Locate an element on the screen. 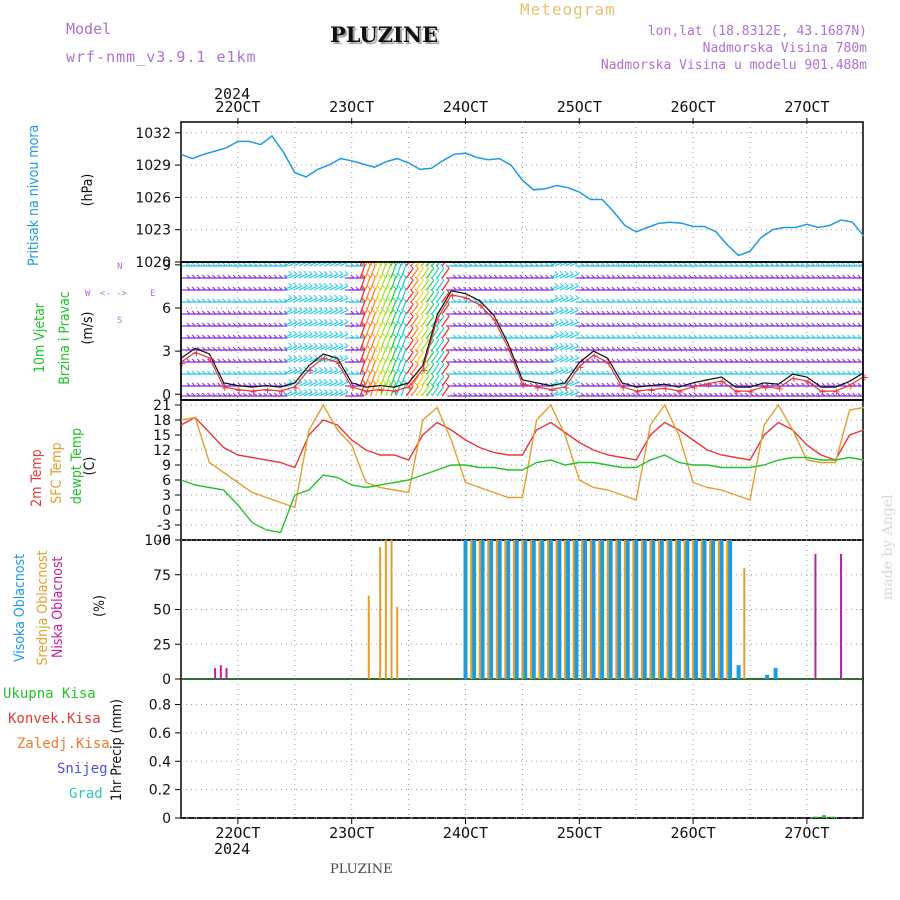  x-label-top: 22OCT is located at coordinates (237, 107).